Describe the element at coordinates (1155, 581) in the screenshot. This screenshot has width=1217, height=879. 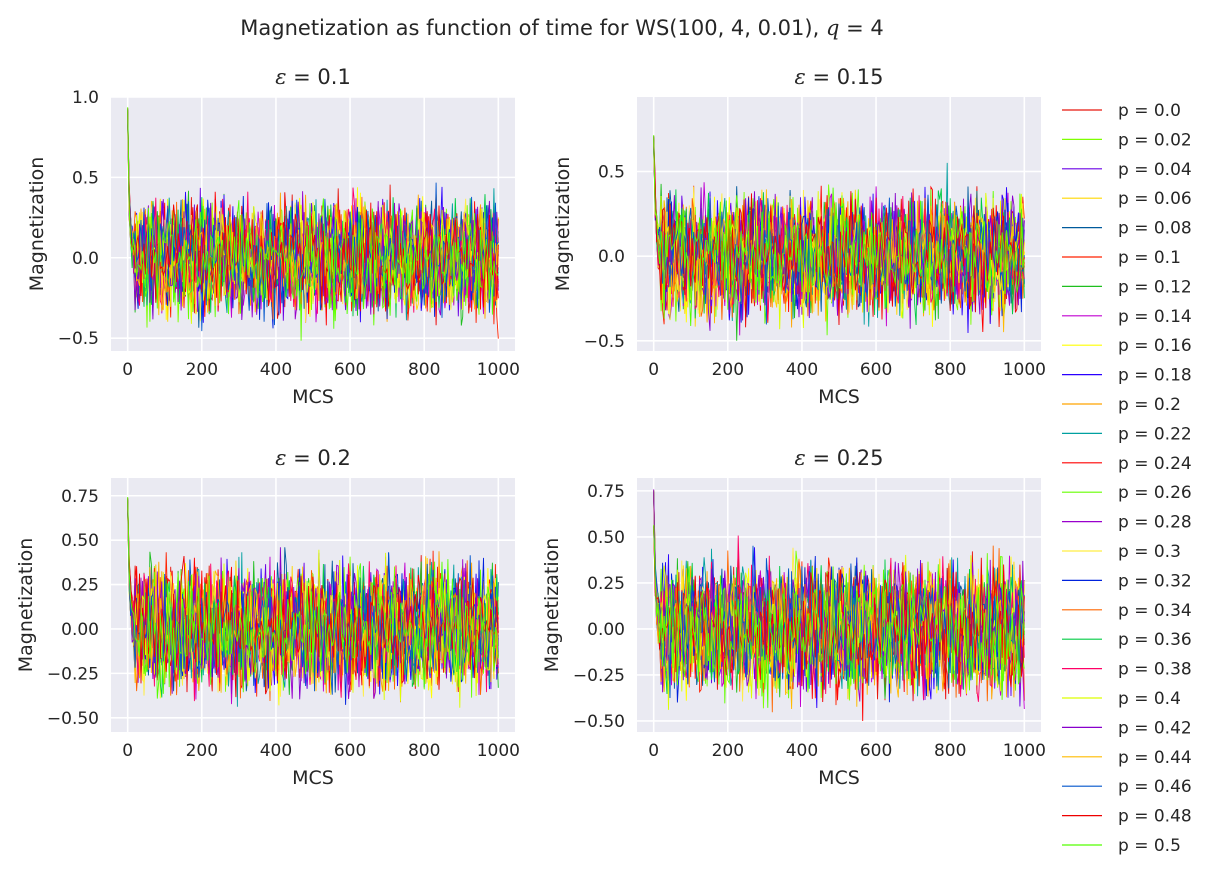
I see `legend-label: p = 0.32` at that location.